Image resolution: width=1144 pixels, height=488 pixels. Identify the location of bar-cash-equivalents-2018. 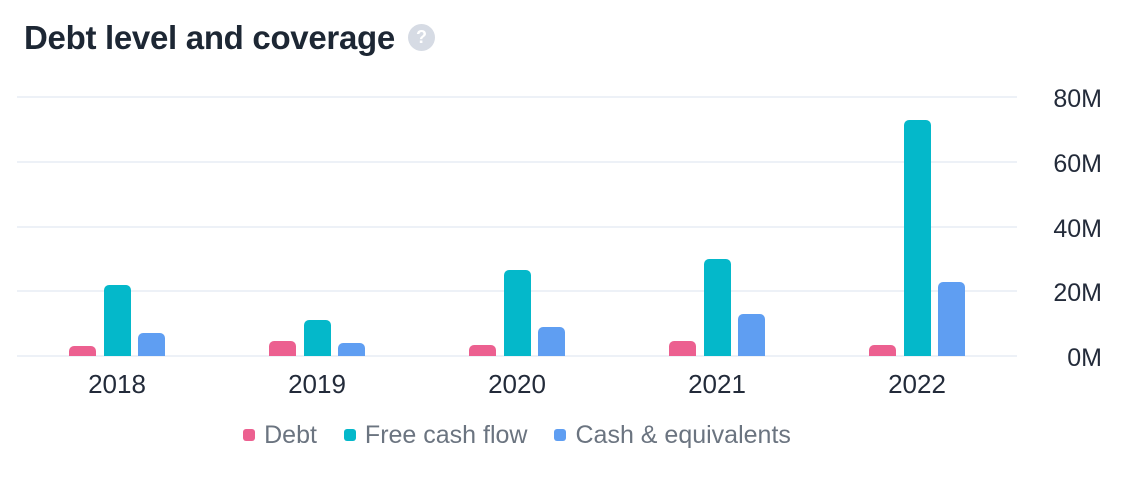
(151, 344).